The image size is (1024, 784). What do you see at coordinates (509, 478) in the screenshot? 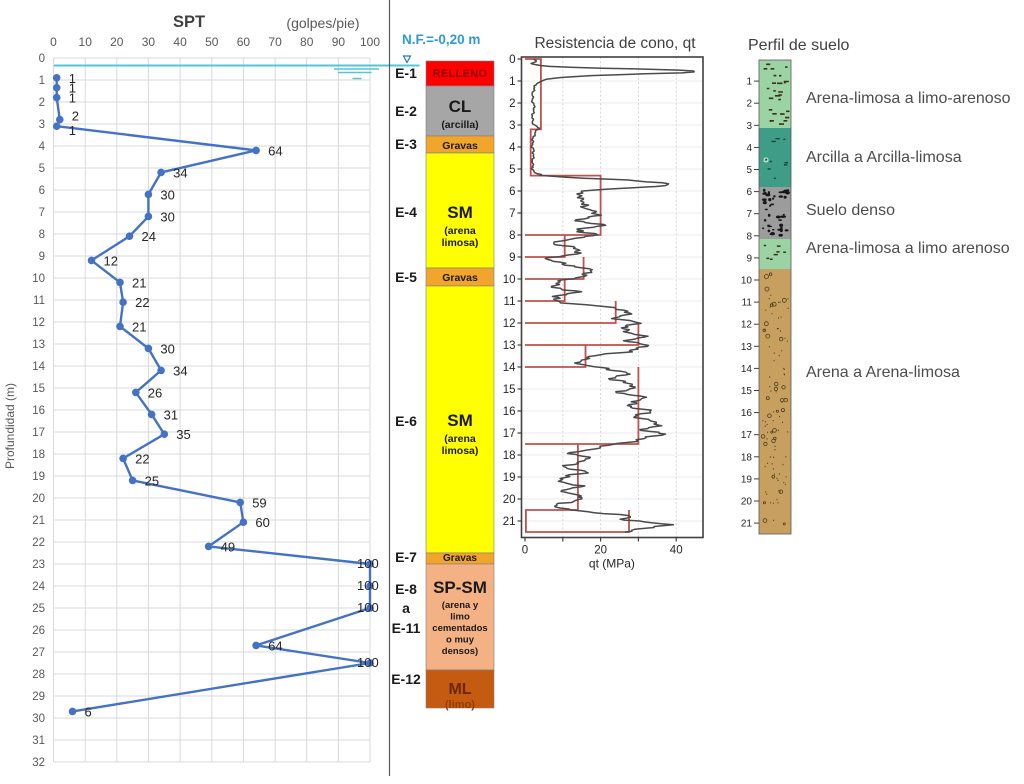
I see `svg-text: 19` at bounding box center [509, 478].